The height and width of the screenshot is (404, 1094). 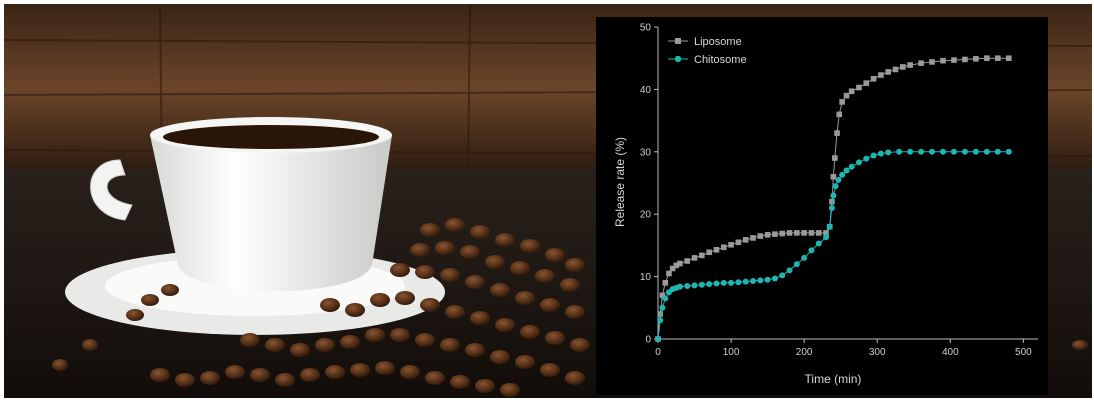 I want to click on legend-liposome-label: Liposome, so click(x=718, y=42).